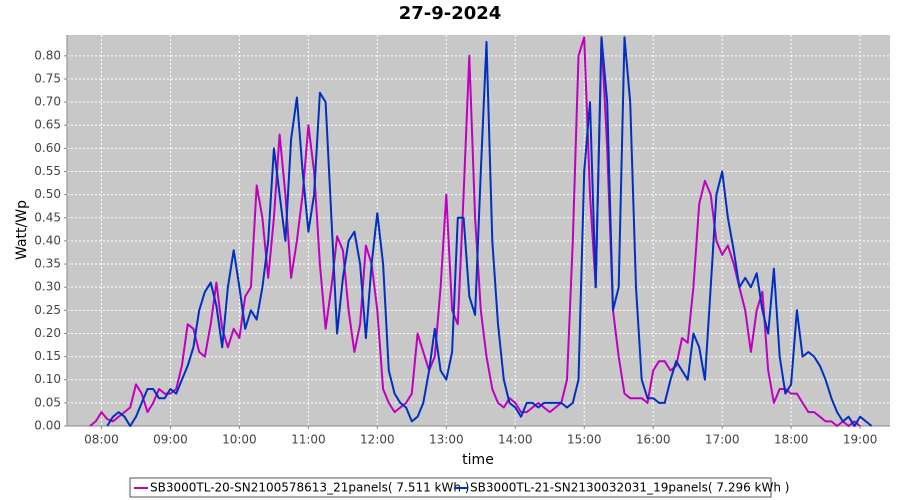 The width and height of the screenshot is (900, 500). What do you see at coordinates (47, 356) in the screenshot?
I see `y-tick-label: 0.15` at bounding box center [47, 356].